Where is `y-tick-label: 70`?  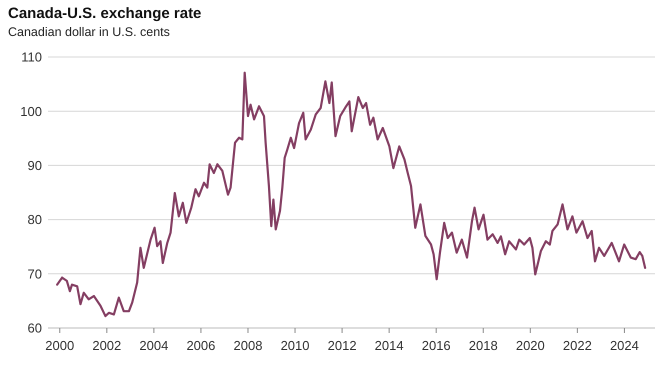
y-tick-label: 70 is located at coordinates (35, 274).